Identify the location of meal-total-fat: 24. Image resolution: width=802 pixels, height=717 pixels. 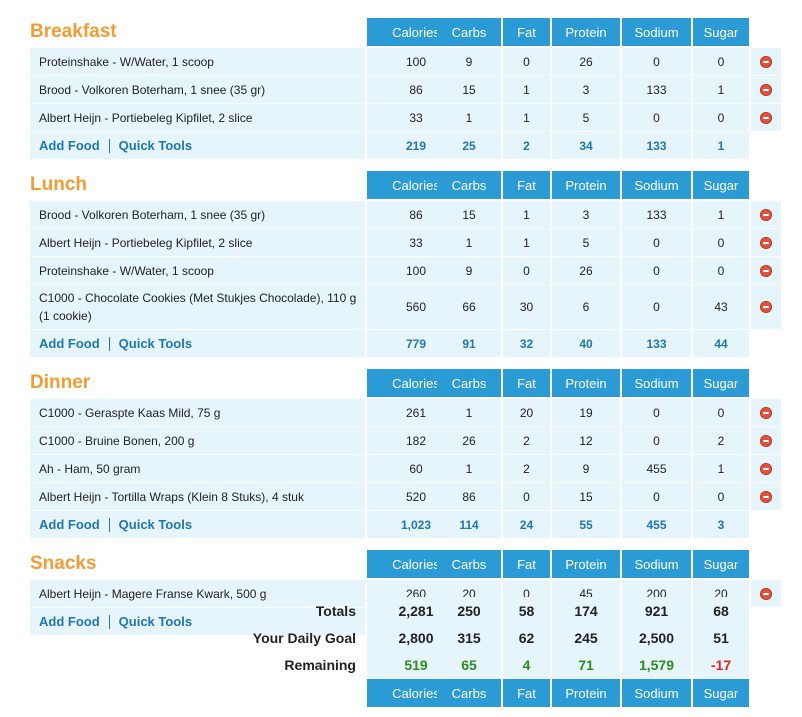
(526, 524).